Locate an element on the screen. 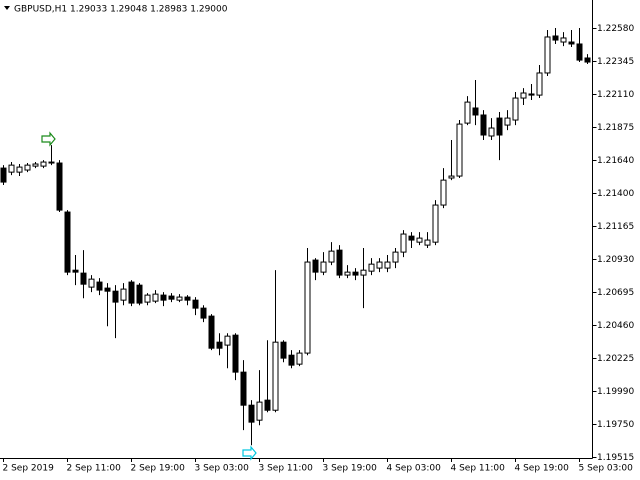 The height and width of the screenshot is (480, 640). x-tick-label: 4 Sep 19:00 is located at coordinates (542, 469).